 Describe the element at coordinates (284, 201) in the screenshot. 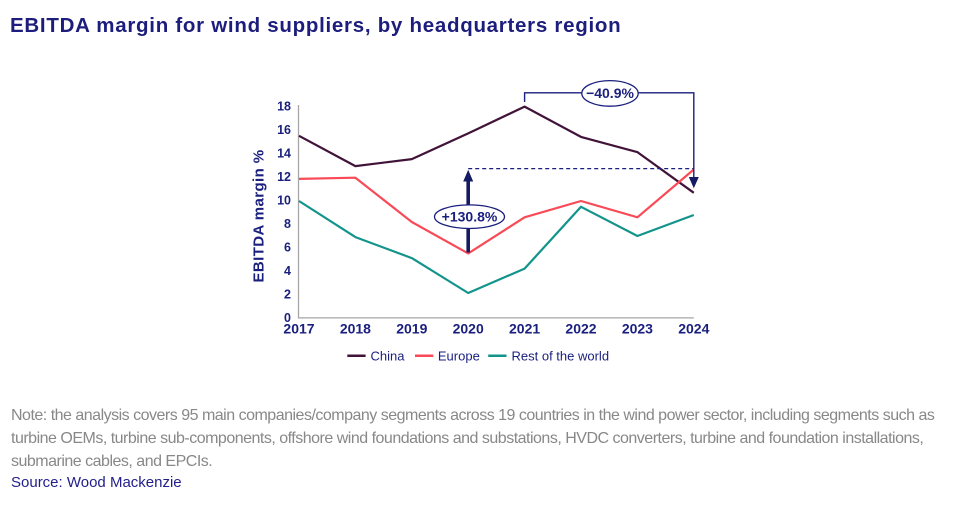

I see `svg-text: 10` at that location.